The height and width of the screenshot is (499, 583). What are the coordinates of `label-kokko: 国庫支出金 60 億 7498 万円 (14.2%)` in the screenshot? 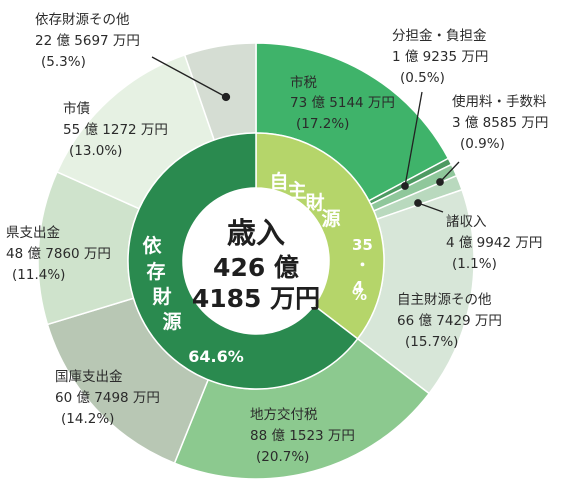 It's located at (107, 398).